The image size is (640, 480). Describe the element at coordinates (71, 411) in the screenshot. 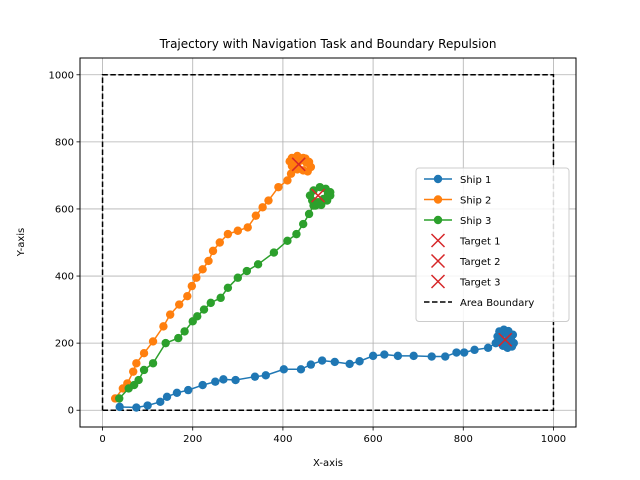

I see `y-tick-label: 0` at that location.